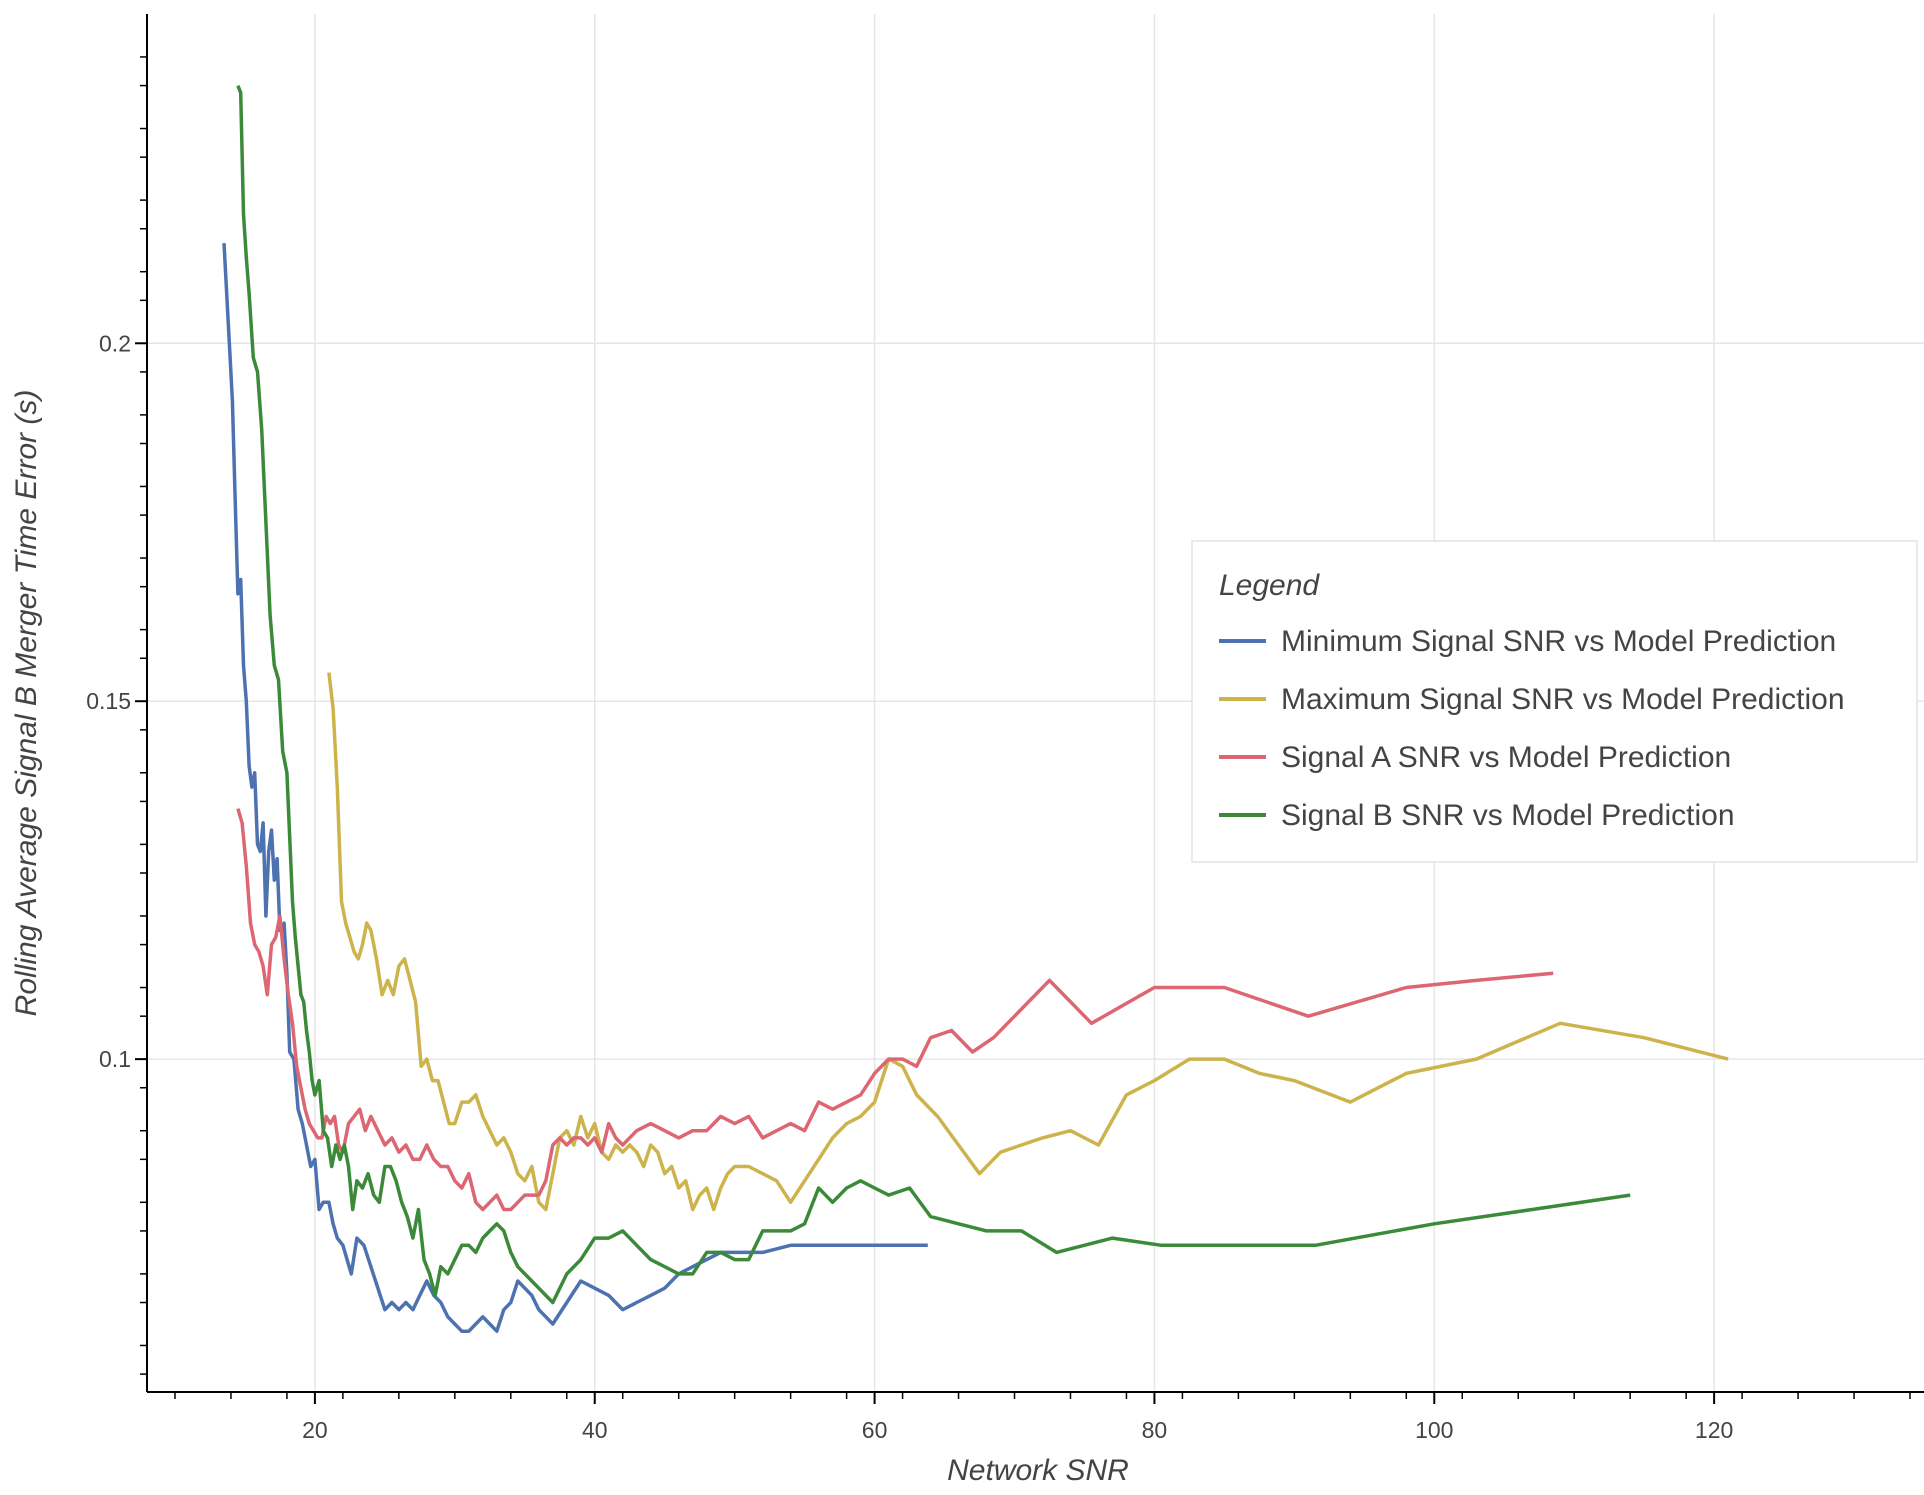 The image size is (1924, 1495). What do you see at coordinates (1714, 1430) in the screenshot?
I see `x-tick-label-5: 120` at bounding box center [1714, 1430].